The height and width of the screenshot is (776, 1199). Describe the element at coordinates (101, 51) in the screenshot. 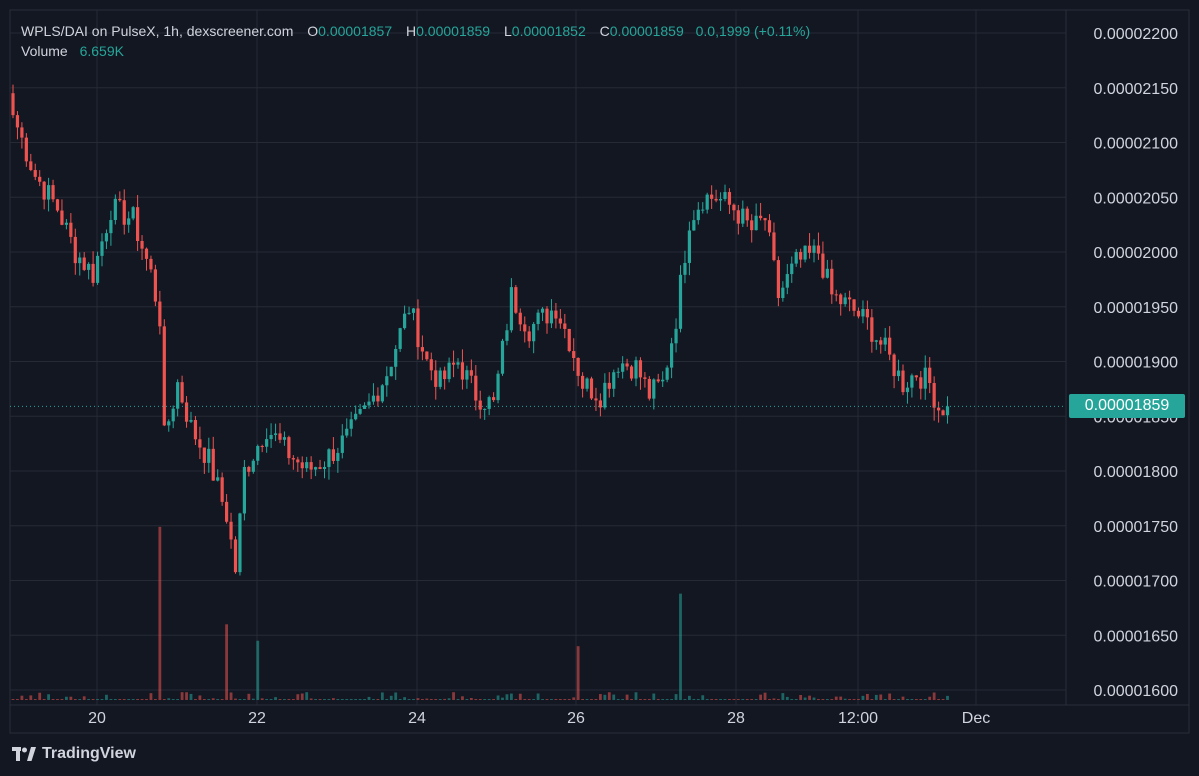

I see `volume-value: 6.659K` at that location.